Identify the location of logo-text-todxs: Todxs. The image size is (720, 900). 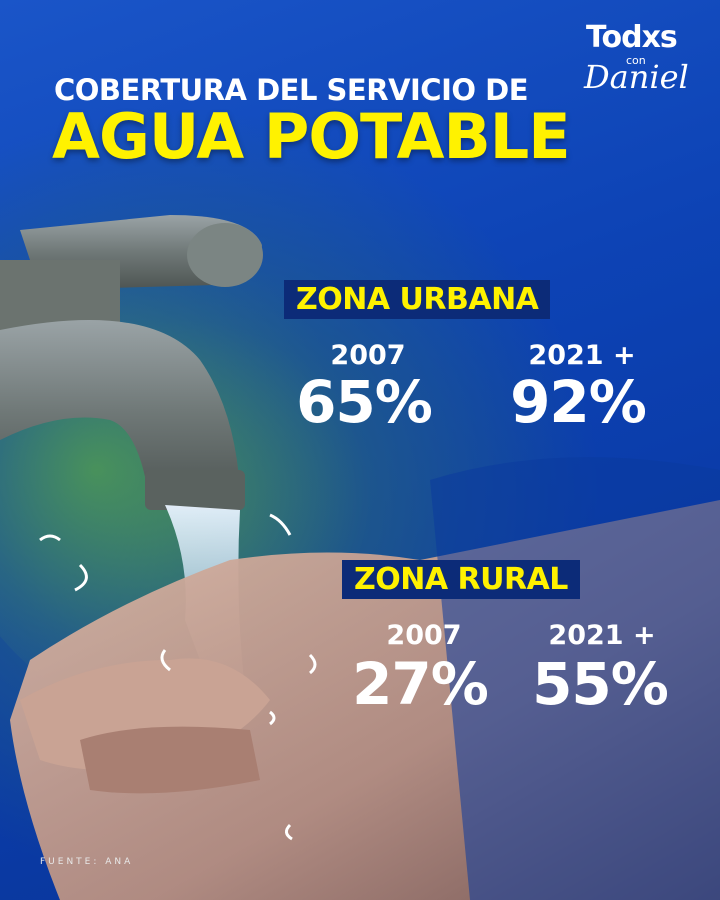
(632, 37).